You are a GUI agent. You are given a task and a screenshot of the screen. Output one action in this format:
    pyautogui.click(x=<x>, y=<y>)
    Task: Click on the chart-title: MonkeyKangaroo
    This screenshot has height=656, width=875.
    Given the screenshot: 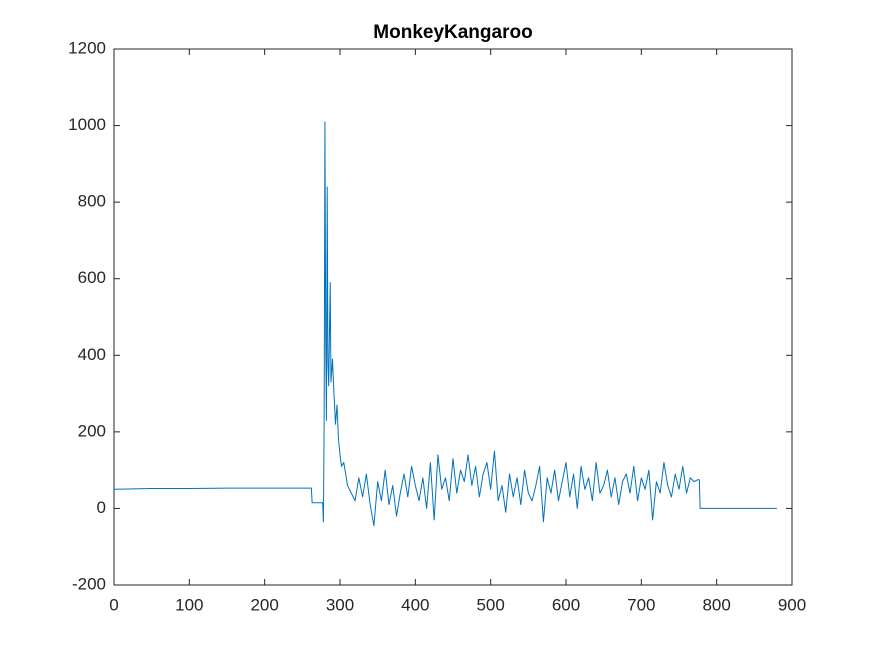 What is the action you would take?
    pyautogui.click(x=452, y=32)
    